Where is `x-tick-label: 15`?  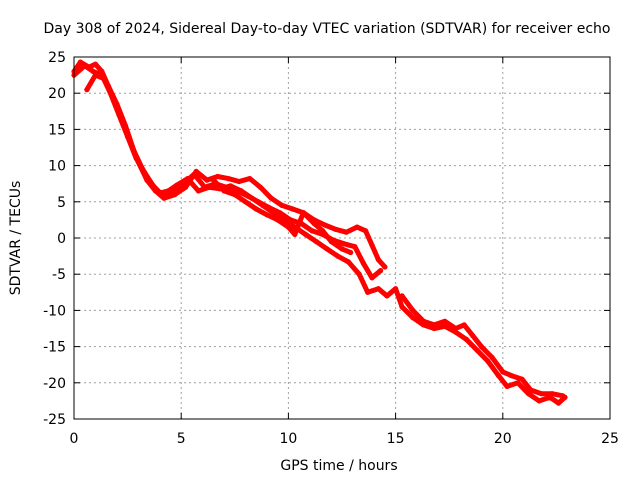 x-tick-label: 15 is located at coordinates (396, 439).